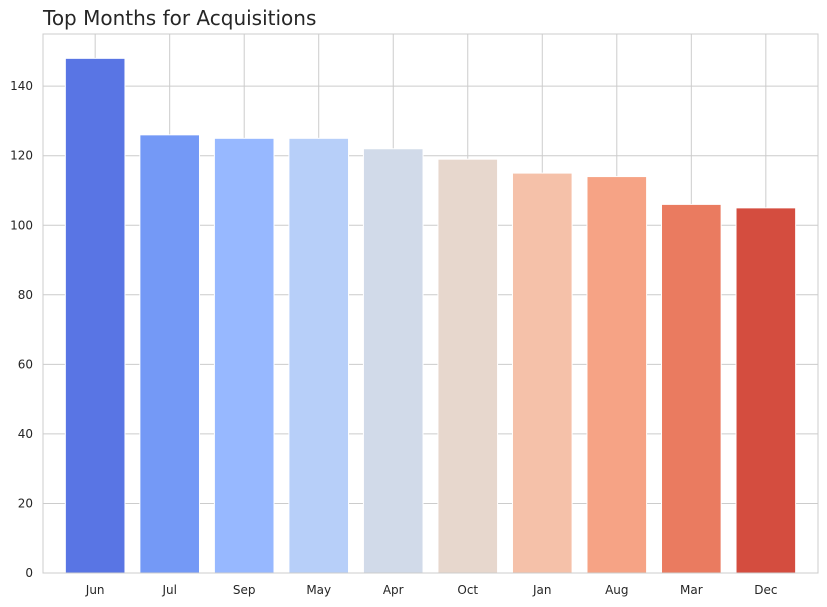  Describe the element at coordinates (179, 18) in the screenshot. I see `chart-title: Top Months for Acquisitions` at that location.